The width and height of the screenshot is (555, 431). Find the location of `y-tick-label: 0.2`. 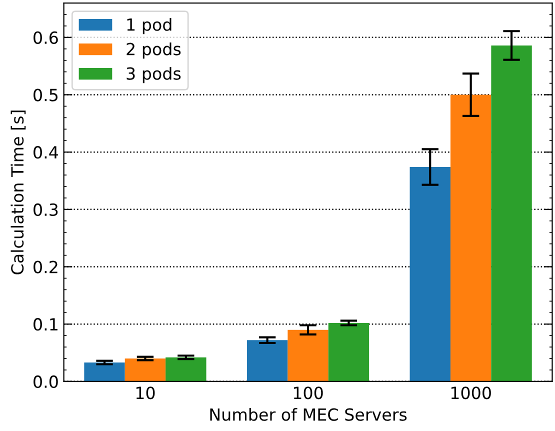

y-tick-label: 0.2 is located at coordinates (46, 267).